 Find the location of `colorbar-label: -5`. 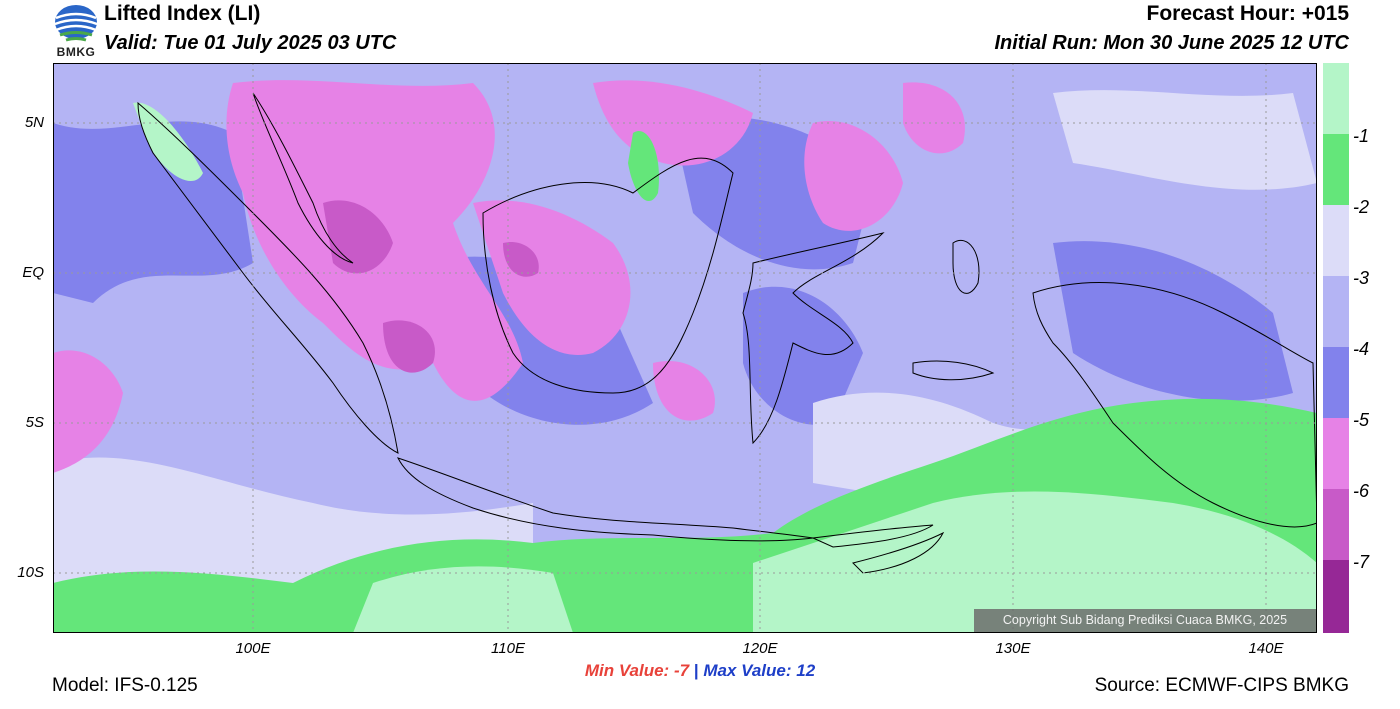

colorbar-label: -5 is located at coordinates (1361, 420).